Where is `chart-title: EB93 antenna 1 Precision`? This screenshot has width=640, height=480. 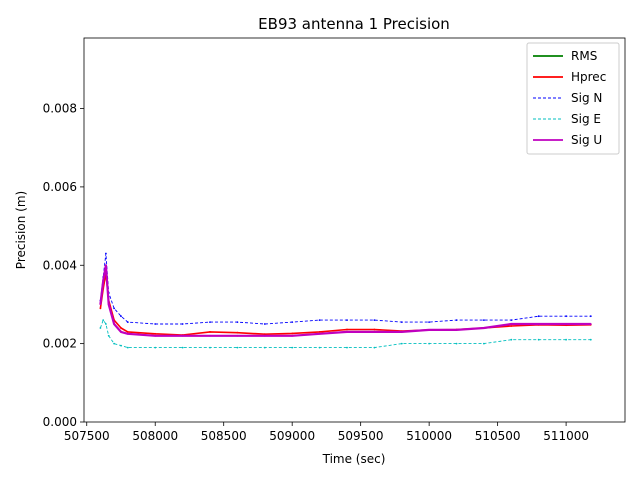 chart-title: EB93 antenna 1 Precision is located at coordinates (354, 24).